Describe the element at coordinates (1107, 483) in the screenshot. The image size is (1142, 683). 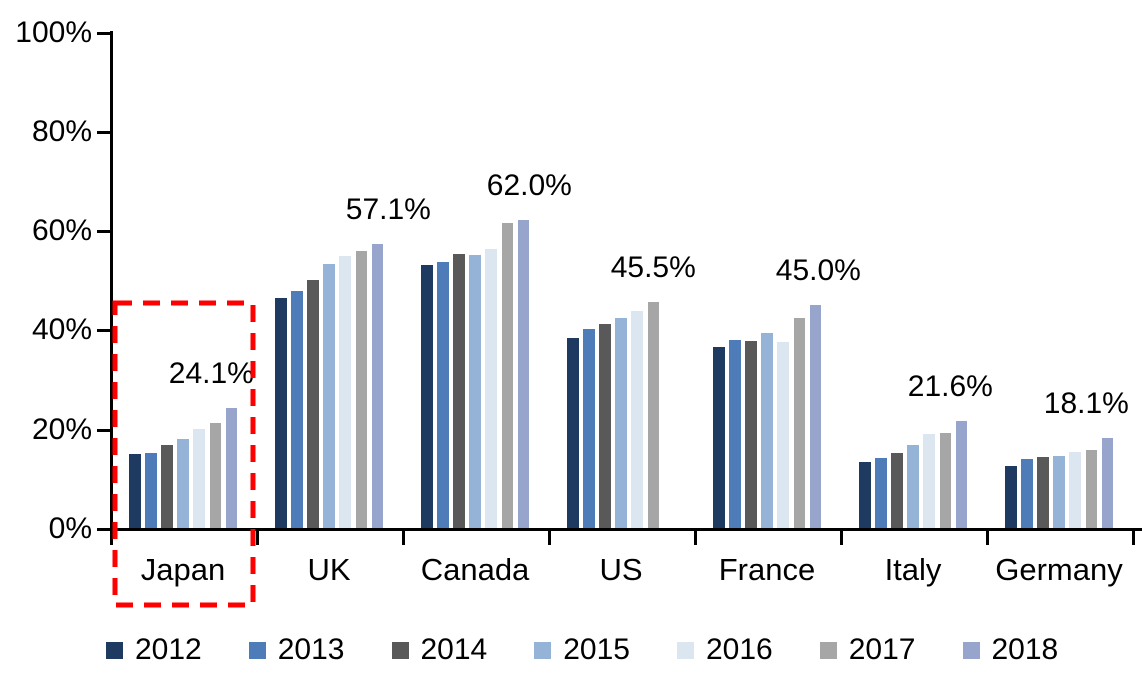
I see `bar-germany-2018` at that location.